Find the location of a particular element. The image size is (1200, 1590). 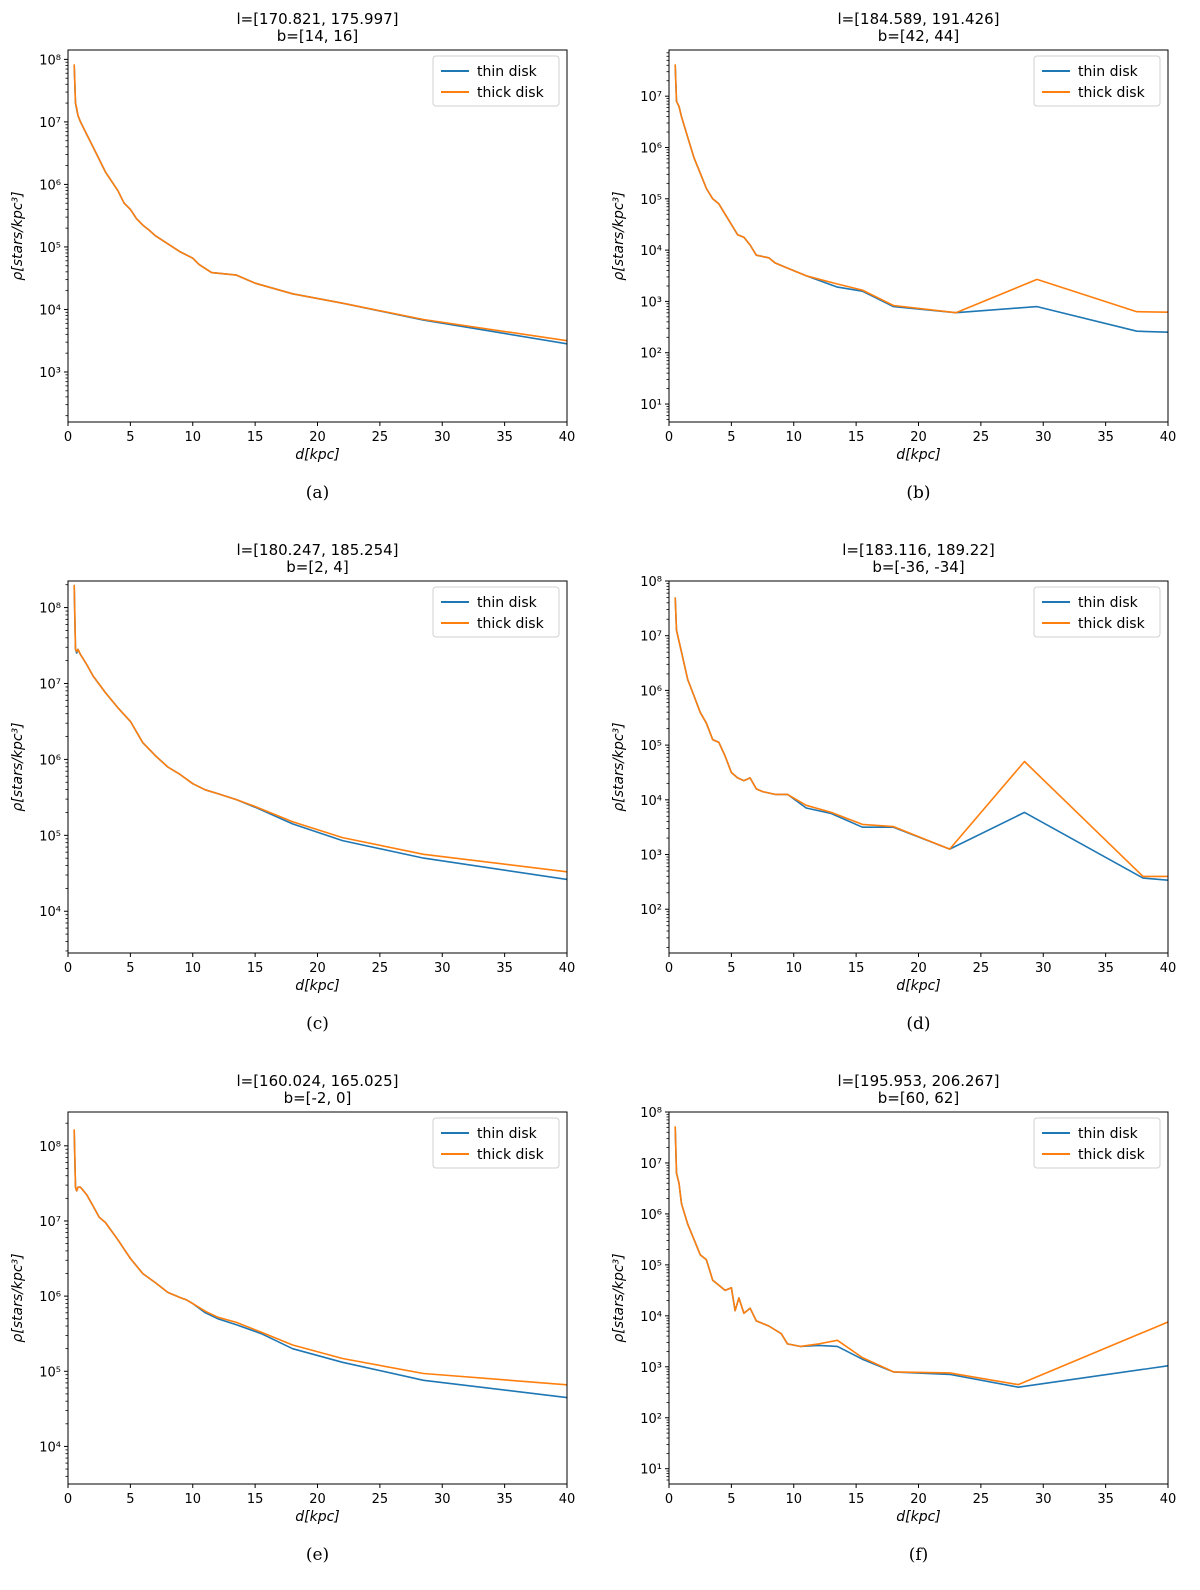

chart-title-line-2: b=[42, 44] is located at coordinates (919, 36).